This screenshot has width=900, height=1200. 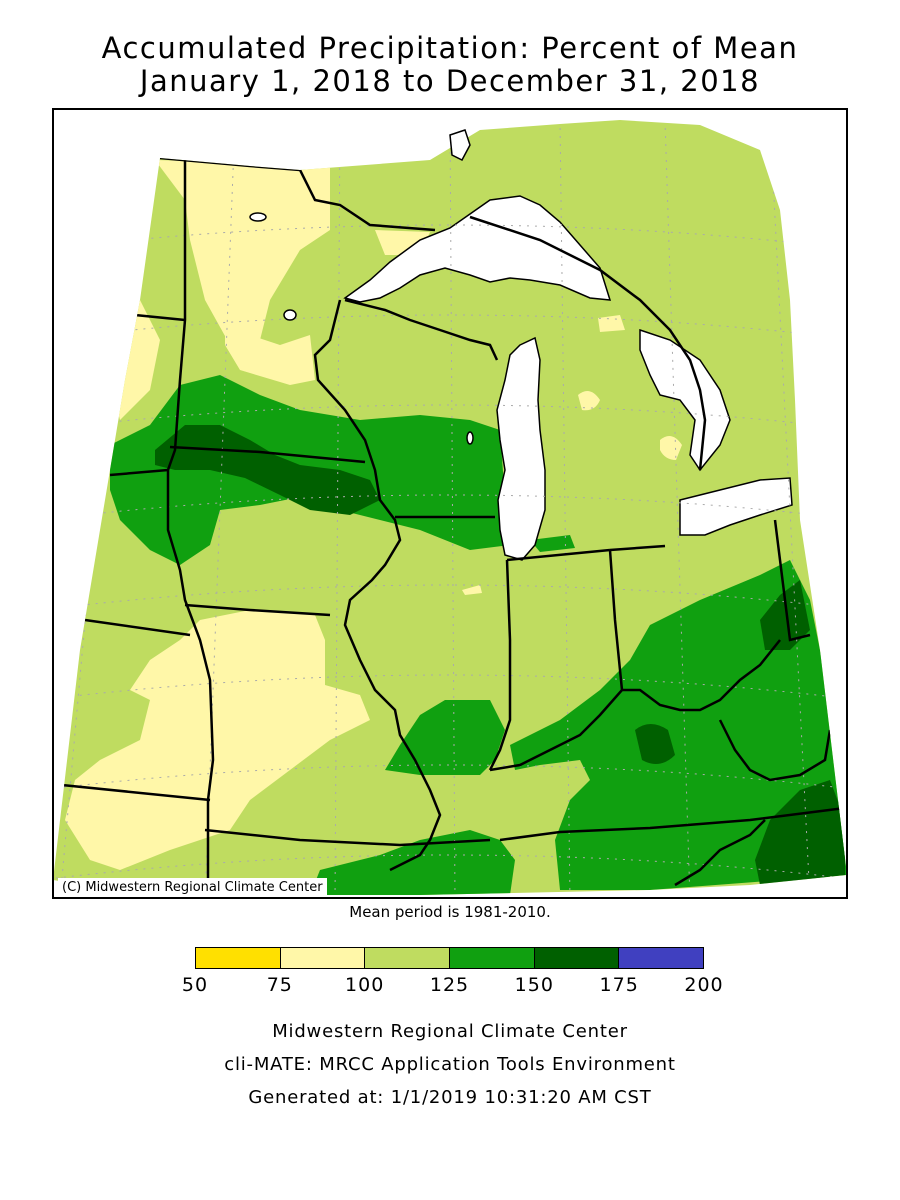 I want to click on footer-org: Midwestern Regional Climate Center, so click(x=450, y=1031).